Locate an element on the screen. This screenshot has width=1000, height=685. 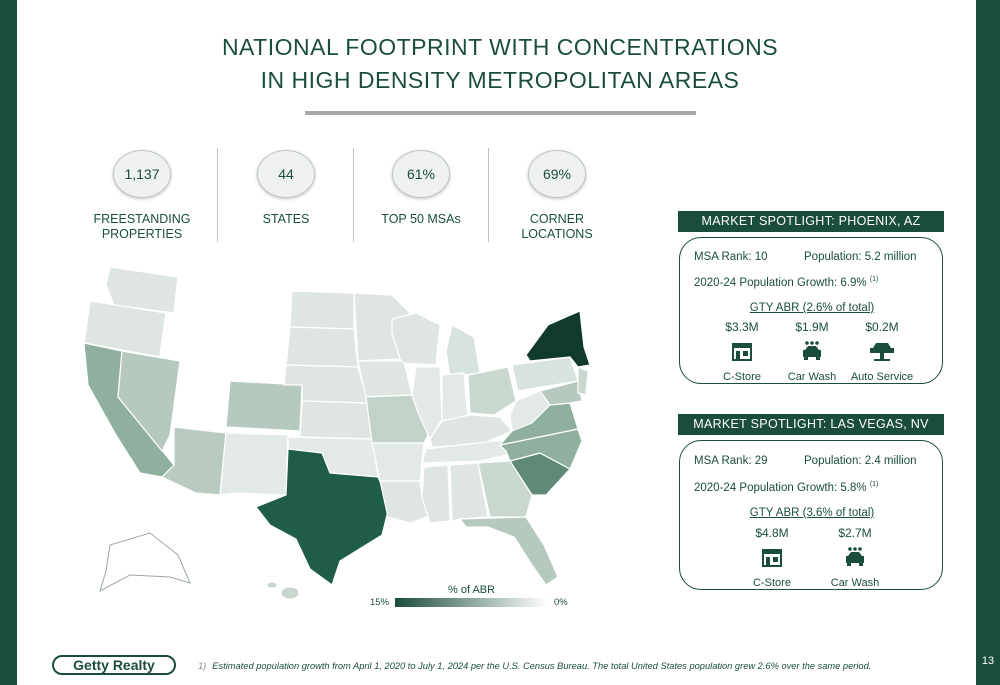
state-fl is located at coordinates (509, 551).